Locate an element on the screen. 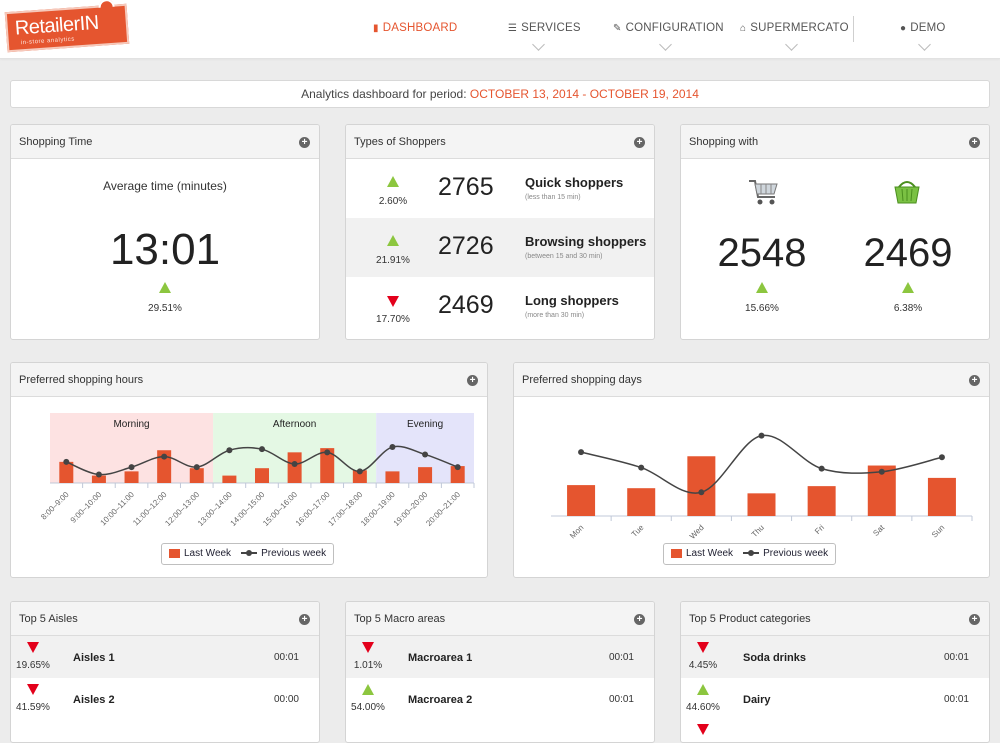  nav-user: ● DEMO is located at coordinates (923, 28).